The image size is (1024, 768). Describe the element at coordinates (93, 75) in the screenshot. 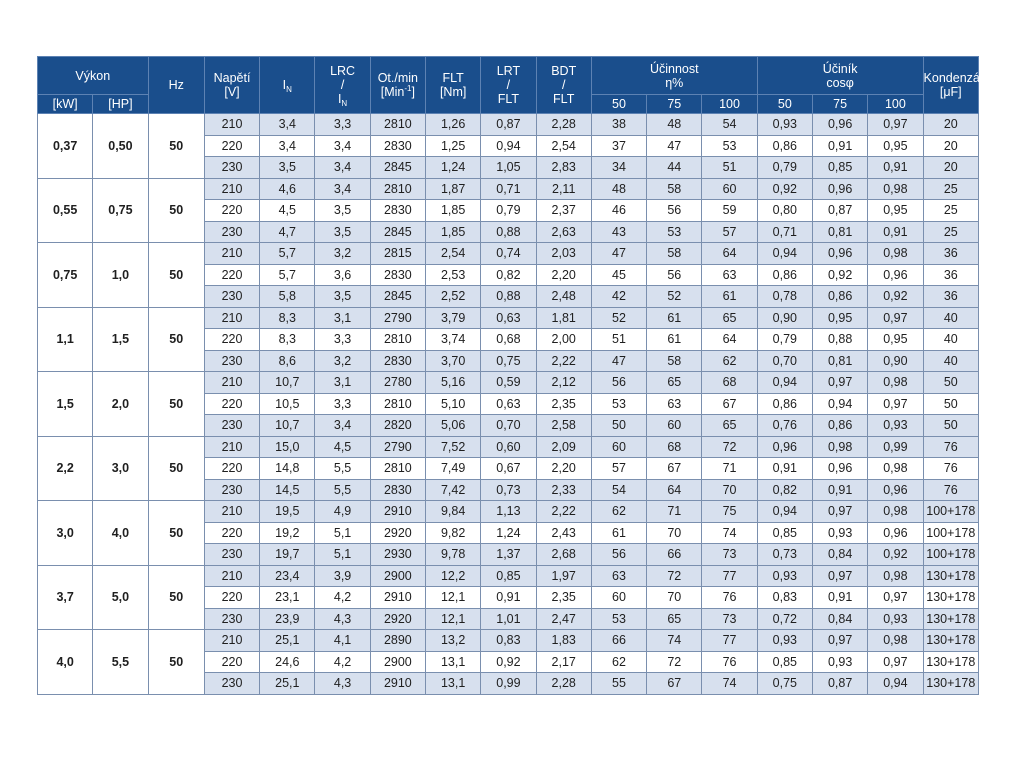

I see `header-vykon: Výkon` at that location.